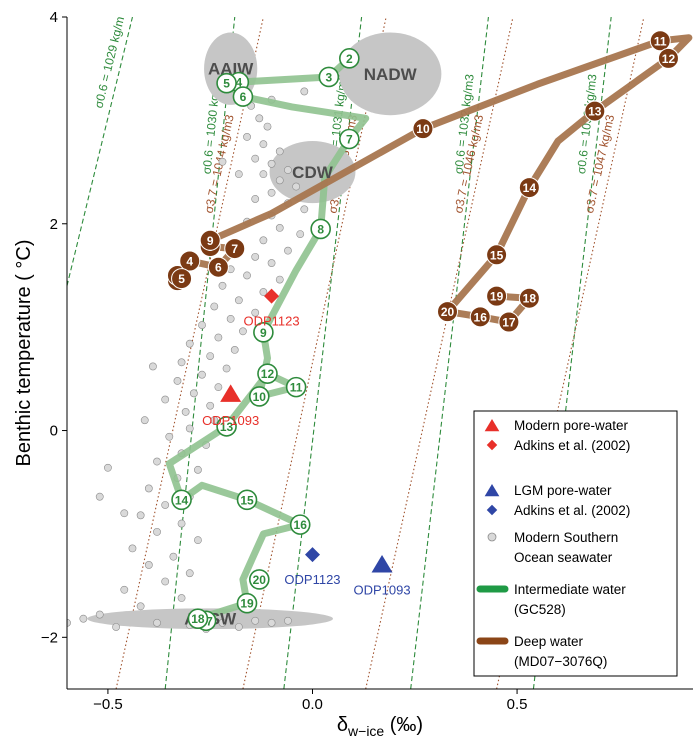 The width and height of the screenshot is (694, 740). I want to click on deep-point-label: 13, so click(595, 112).